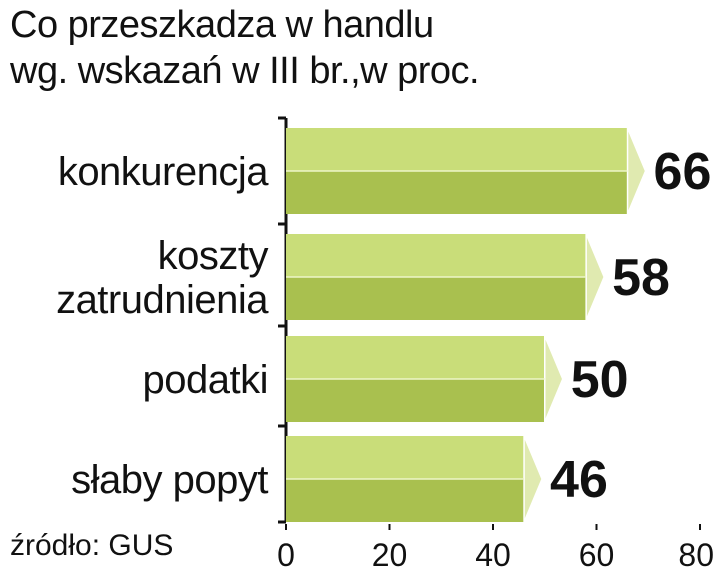 This screenshot has width=720, height=573. I want to click on x-tick-label-60: 60, so click(597, 555).